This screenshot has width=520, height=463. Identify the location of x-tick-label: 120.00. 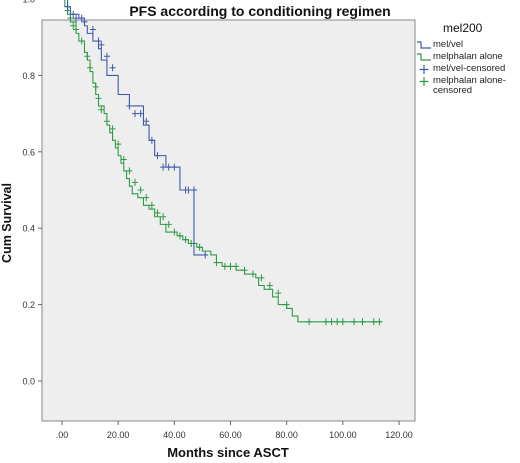
(399, 435).